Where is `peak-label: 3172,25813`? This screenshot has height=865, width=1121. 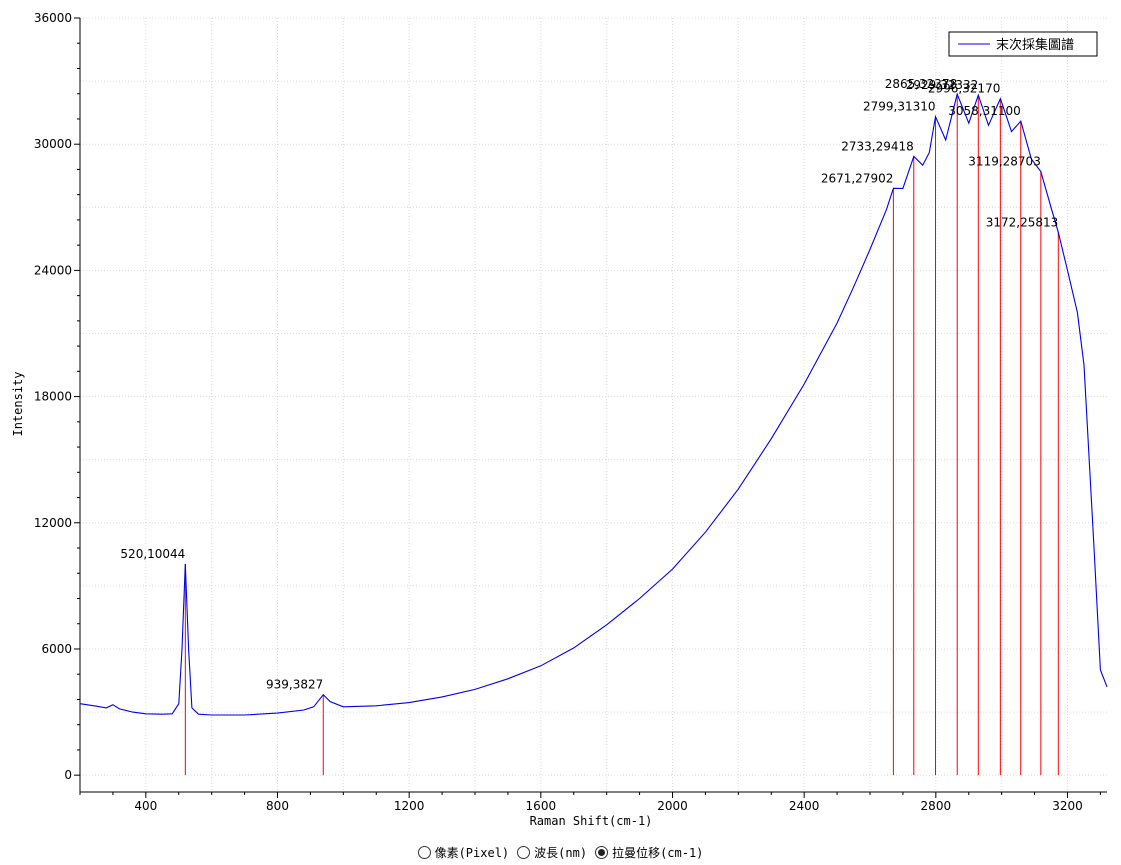 peak-label: 3172,25813 is located at coordinates (1022, 222).